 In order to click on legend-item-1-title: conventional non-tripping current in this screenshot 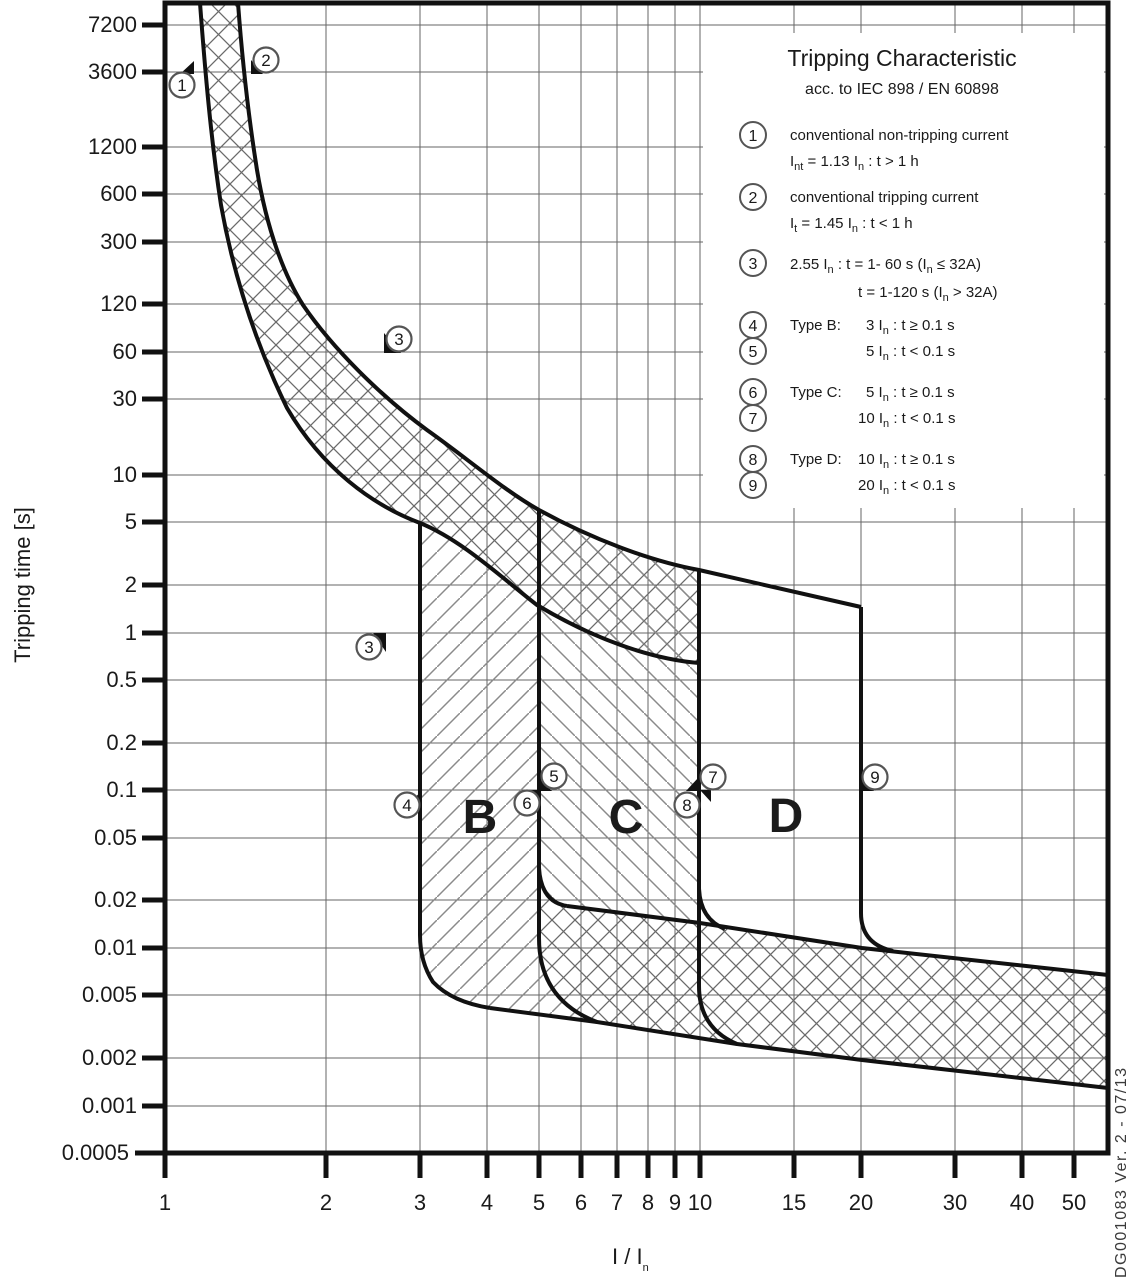, I will do `click(899, 135)`.